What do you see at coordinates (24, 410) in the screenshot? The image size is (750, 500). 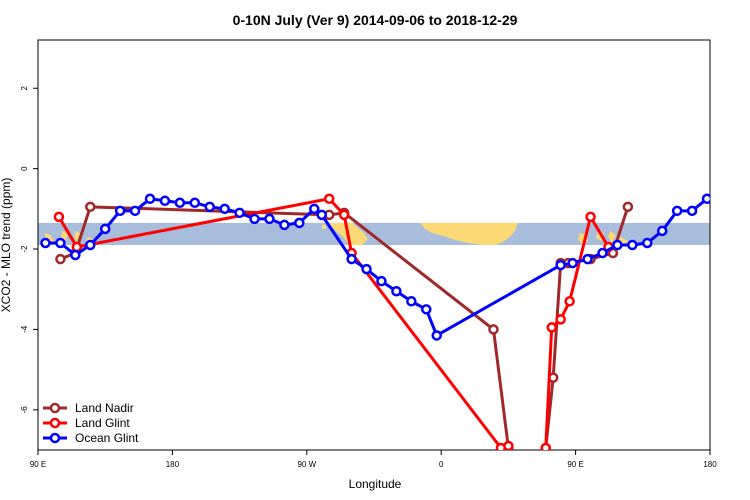 I see `y-tick-label: -6` at bounding box center [24, 410].